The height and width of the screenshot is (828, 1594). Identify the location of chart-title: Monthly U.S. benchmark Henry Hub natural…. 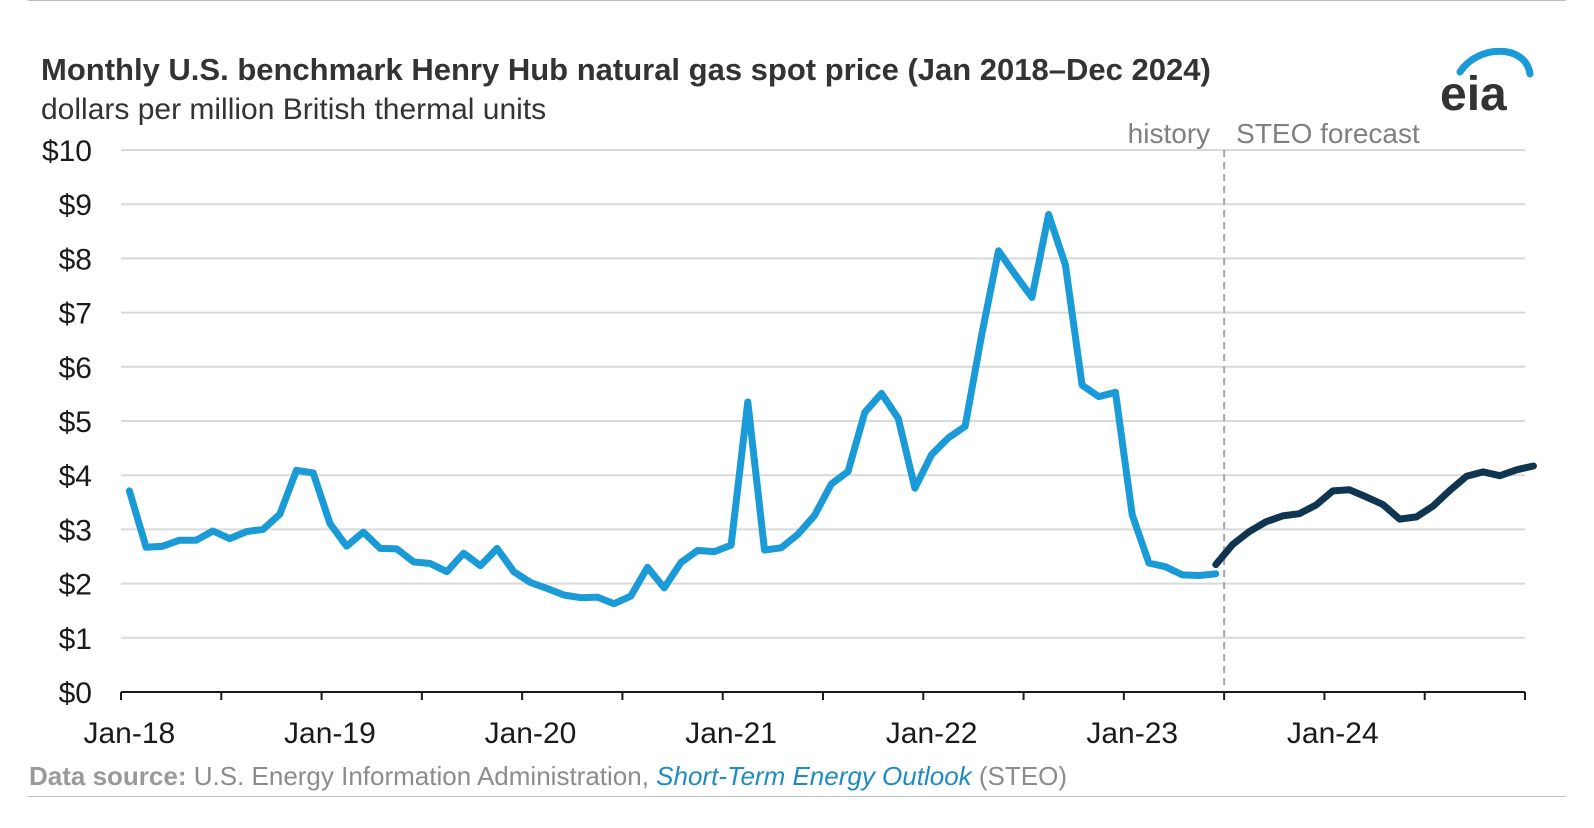
(626, 69).